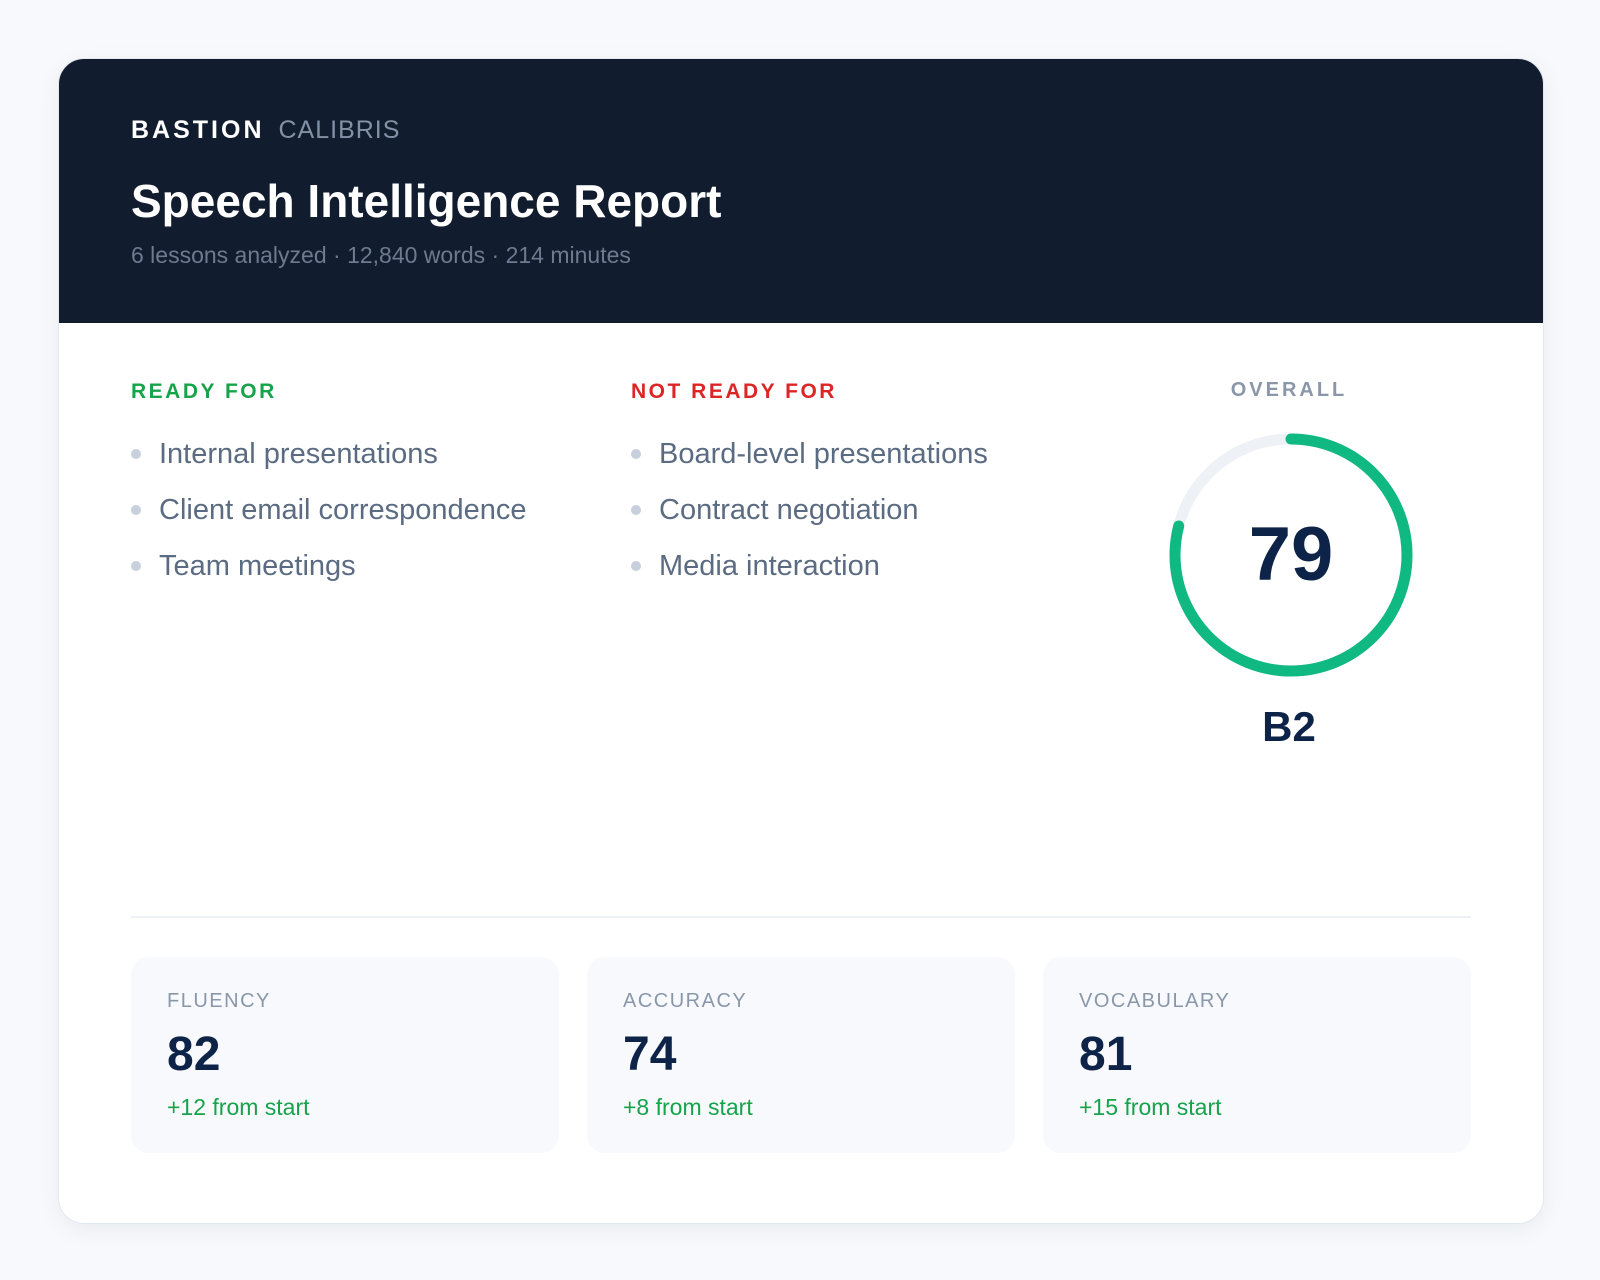  What do you see at coordinates (688, 1107) in the screenshot?
I see `metric-change: +8 from start` at bounding box center [688, 1107].